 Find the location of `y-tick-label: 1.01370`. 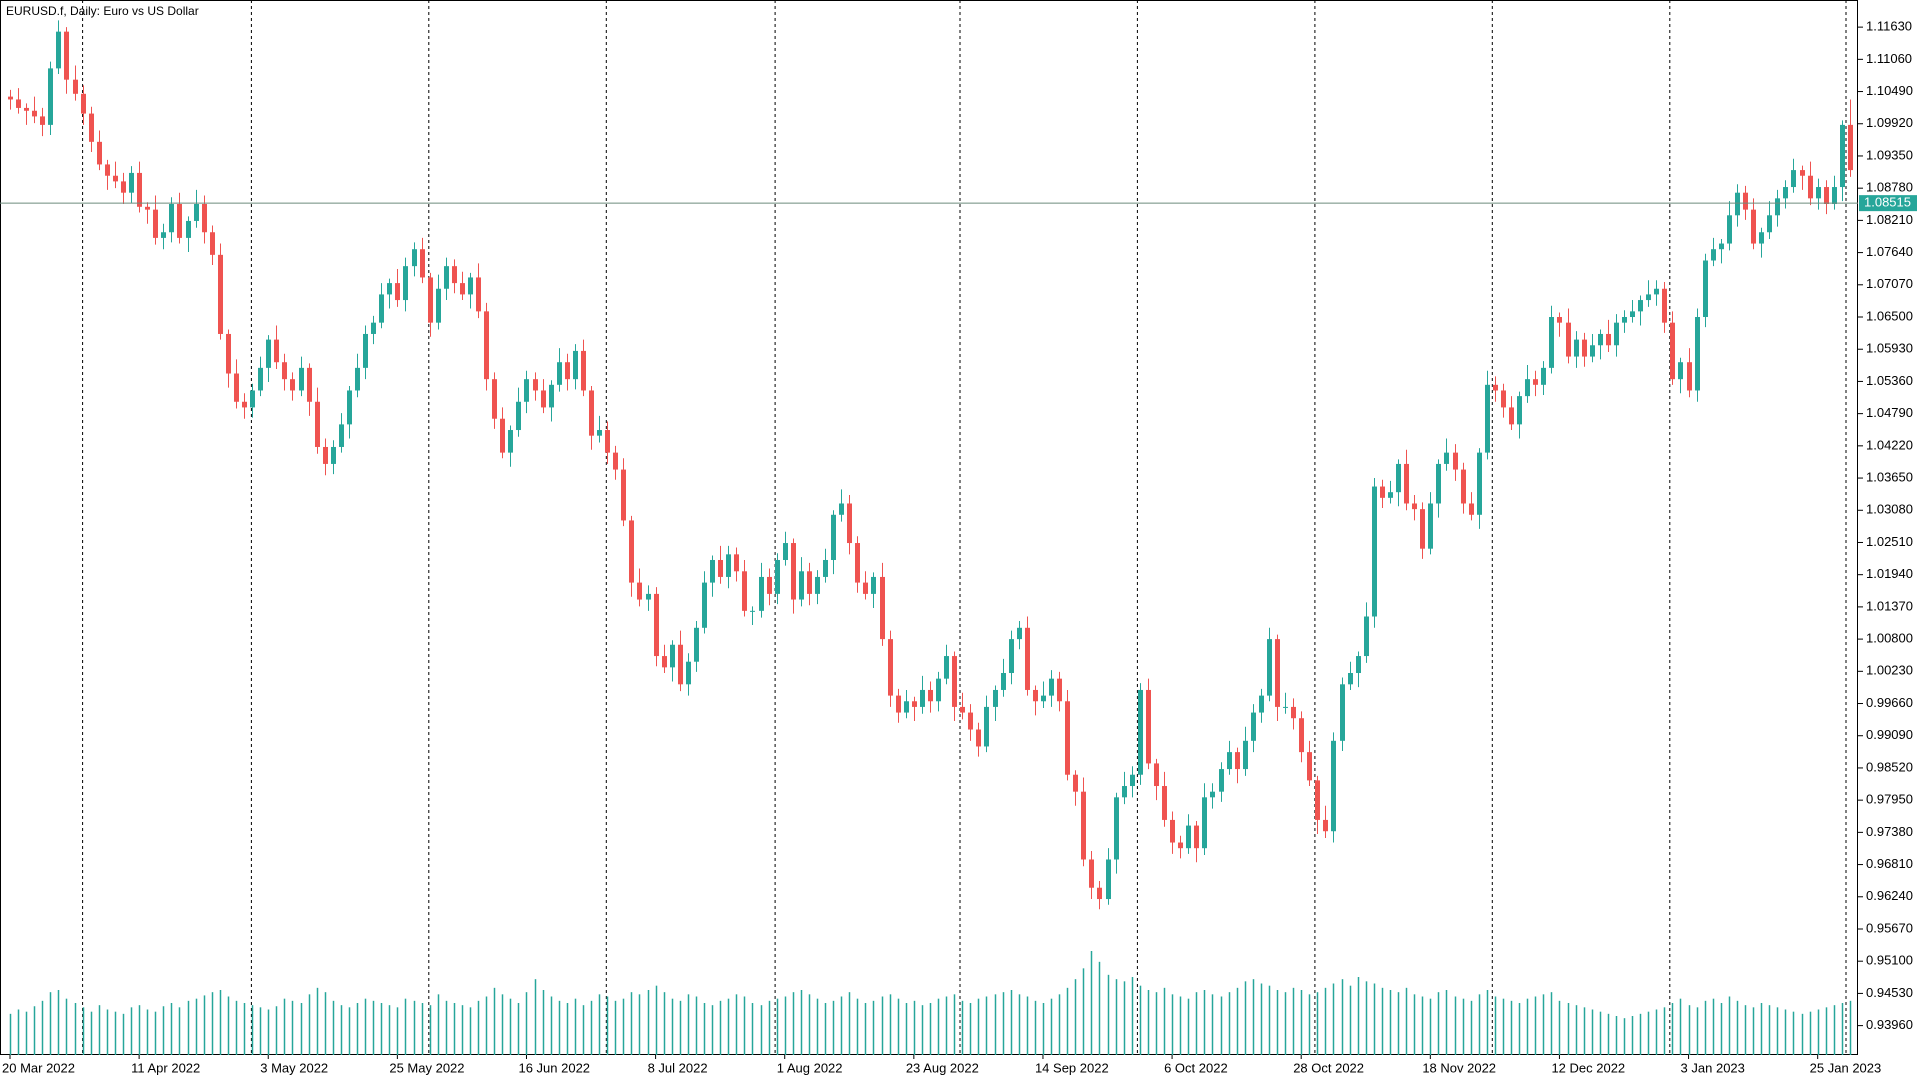

y-tick-label: 1.01370 is located at coordinates (1889, 605).